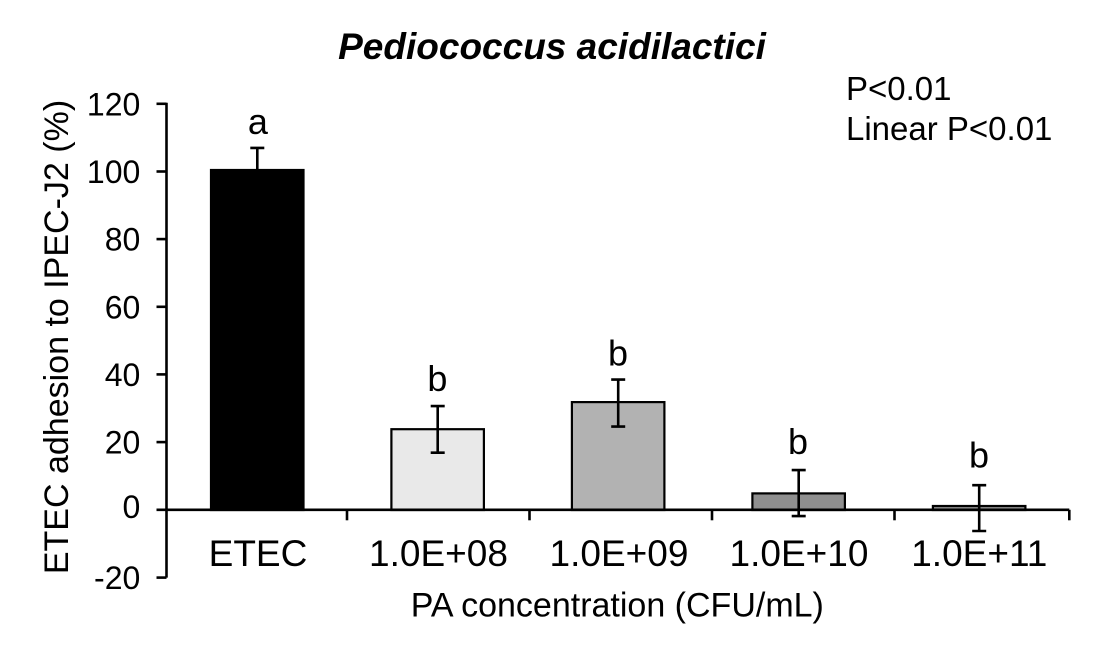  Describe the element at coordinates (552, 46) in the screenshot. I see `svg-text: Pediococcus acidilactici` at that location.